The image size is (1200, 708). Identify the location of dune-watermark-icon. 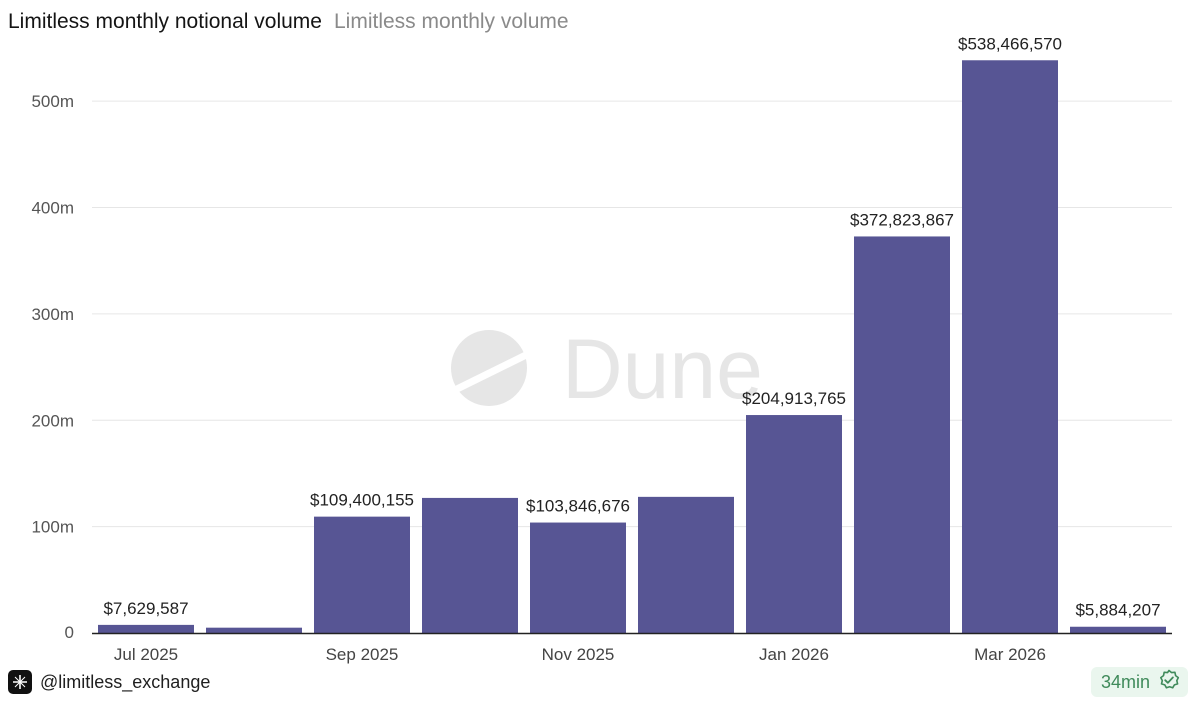
(489, 368).